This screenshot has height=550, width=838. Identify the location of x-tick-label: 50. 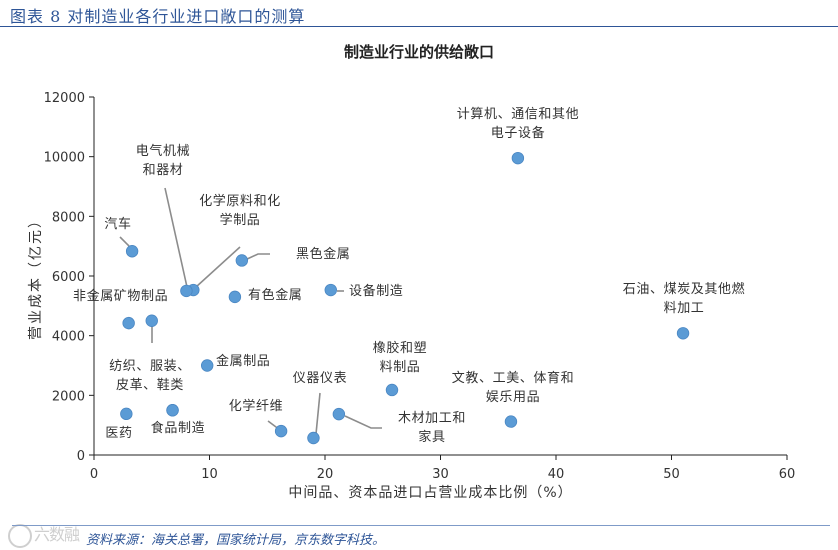
(671, 474).